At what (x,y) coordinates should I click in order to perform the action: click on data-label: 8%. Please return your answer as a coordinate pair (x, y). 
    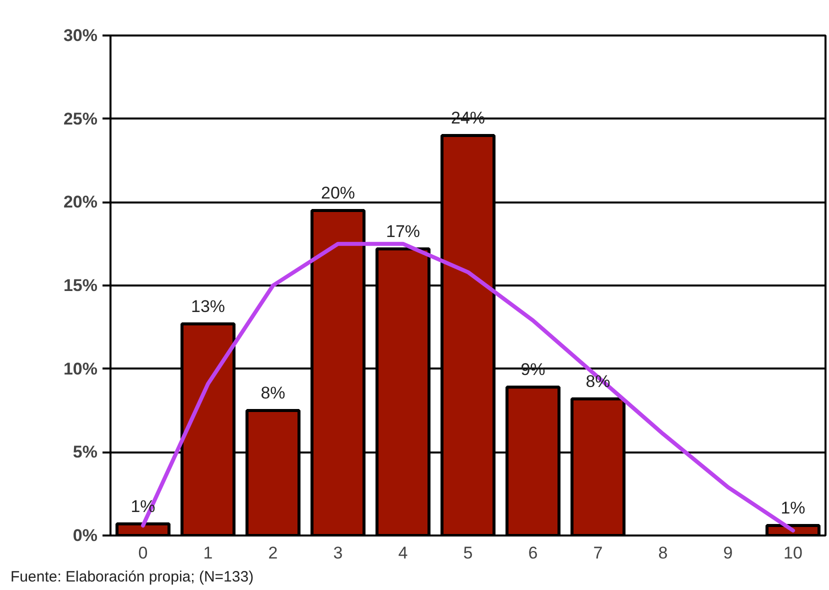
    Looking at the image, I should click on (273, 393).